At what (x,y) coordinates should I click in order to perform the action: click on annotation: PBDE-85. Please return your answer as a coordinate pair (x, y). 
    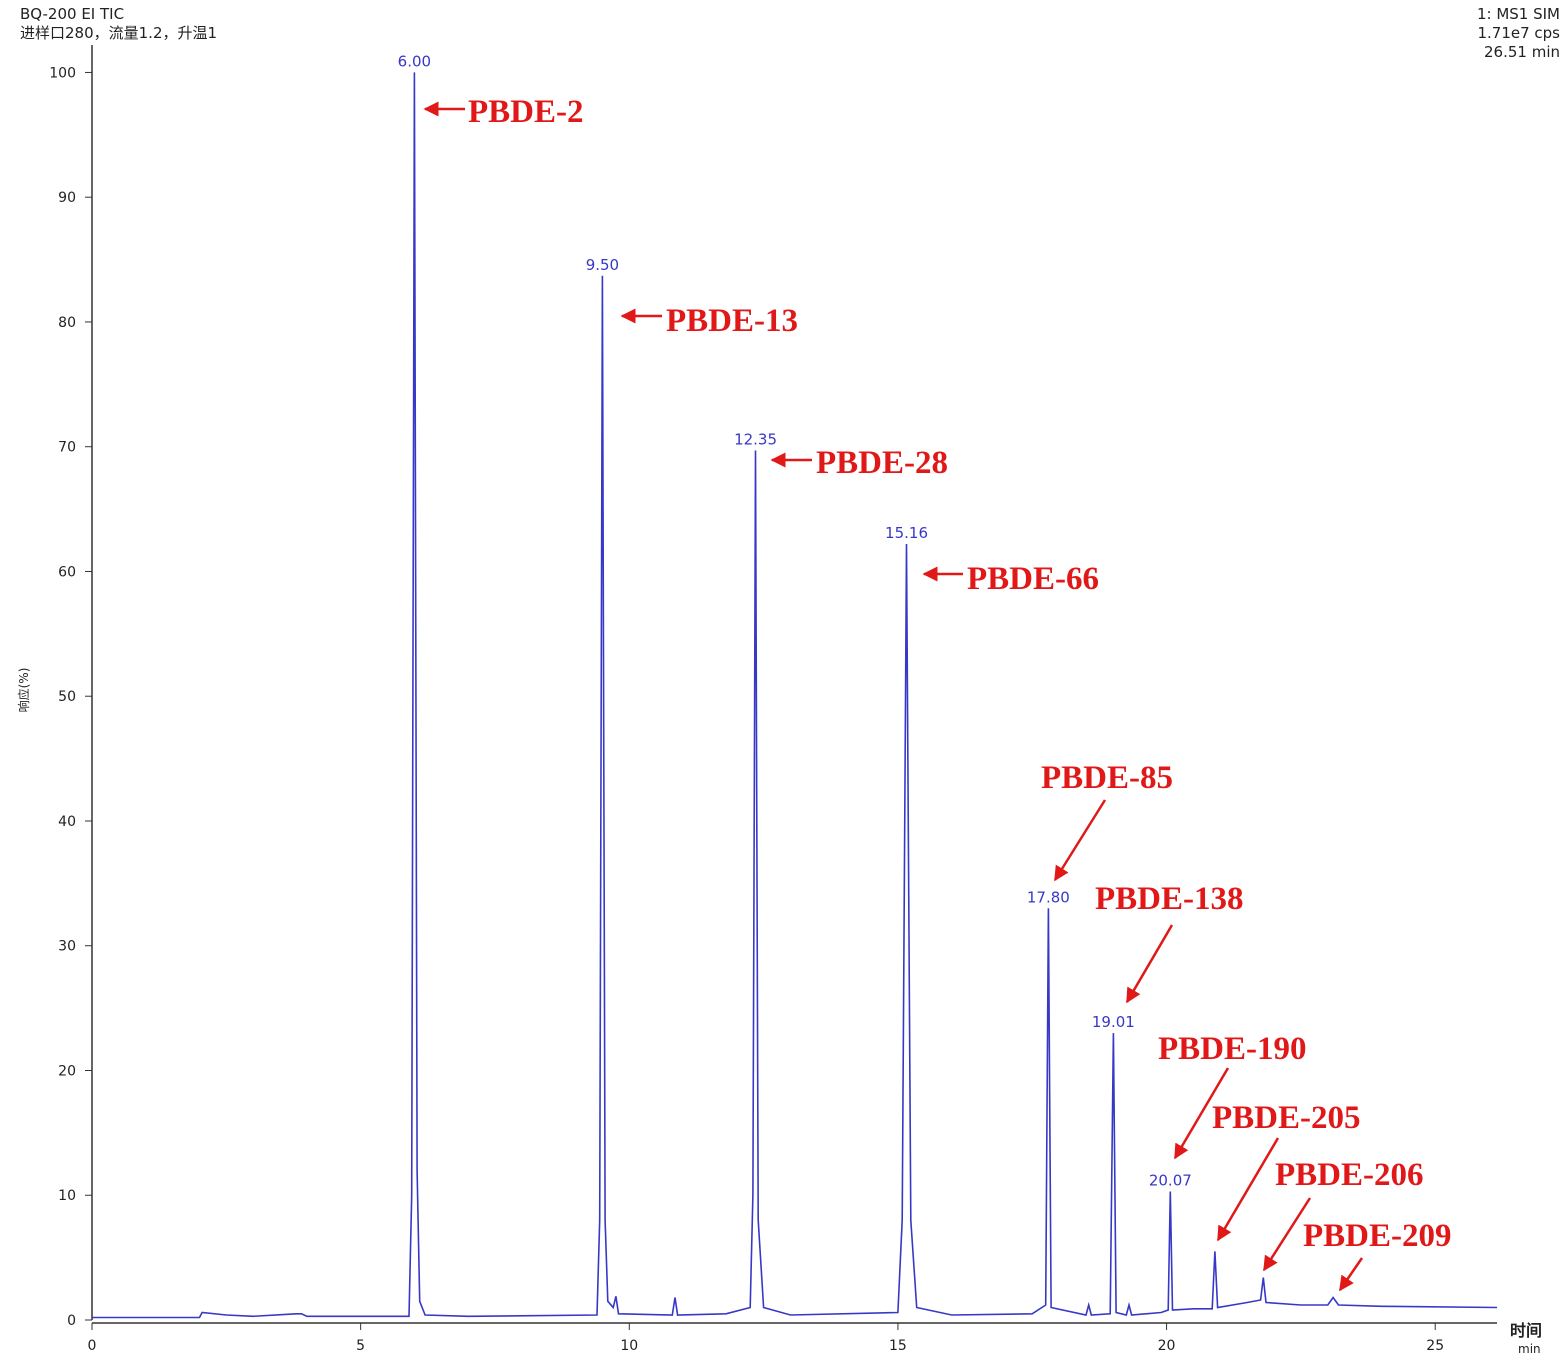
    Looking at the image, I should click on (1107, 778).